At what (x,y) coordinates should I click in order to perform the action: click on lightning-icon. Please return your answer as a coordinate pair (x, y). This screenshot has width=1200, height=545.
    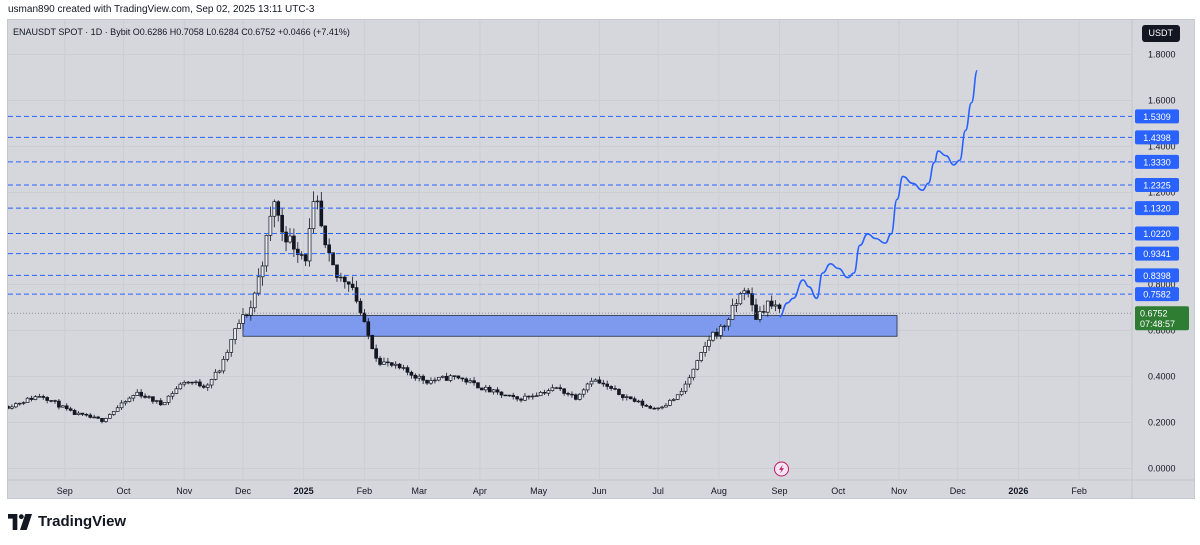
    Looking at the image, I should click on (781, 469).